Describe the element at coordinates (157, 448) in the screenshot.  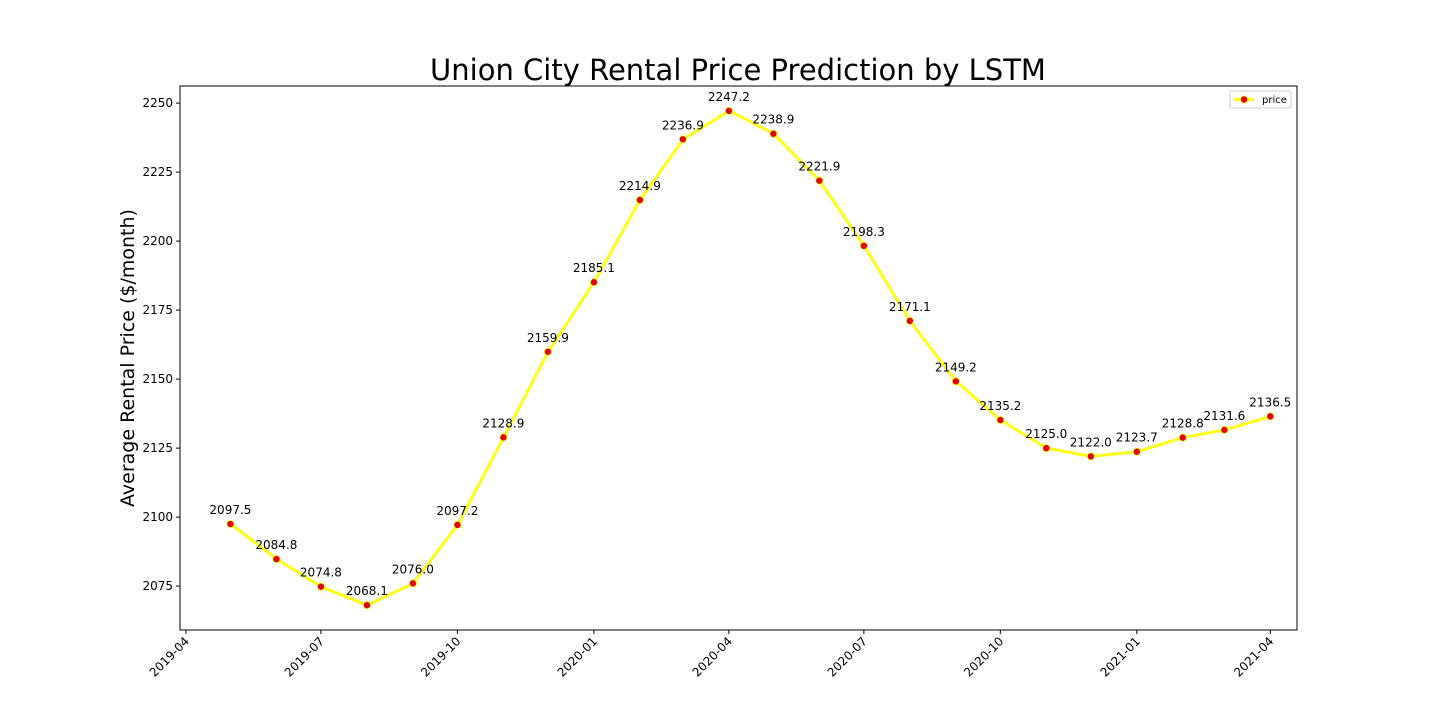
I see `y-tick-label: 2125` at that location.